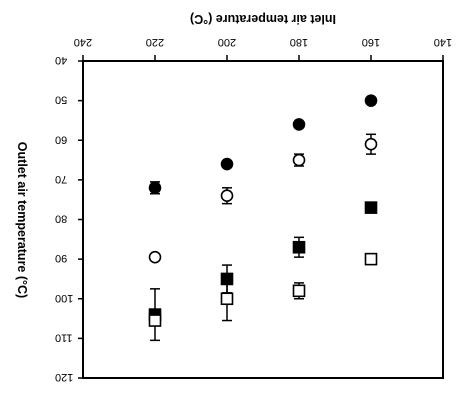 The width and height of the screenshot is (474, 401). What do you see at coordinates (61, 100) in the screenshot?
I see `y-tick-label: 50` at bounding box center [61, 100].